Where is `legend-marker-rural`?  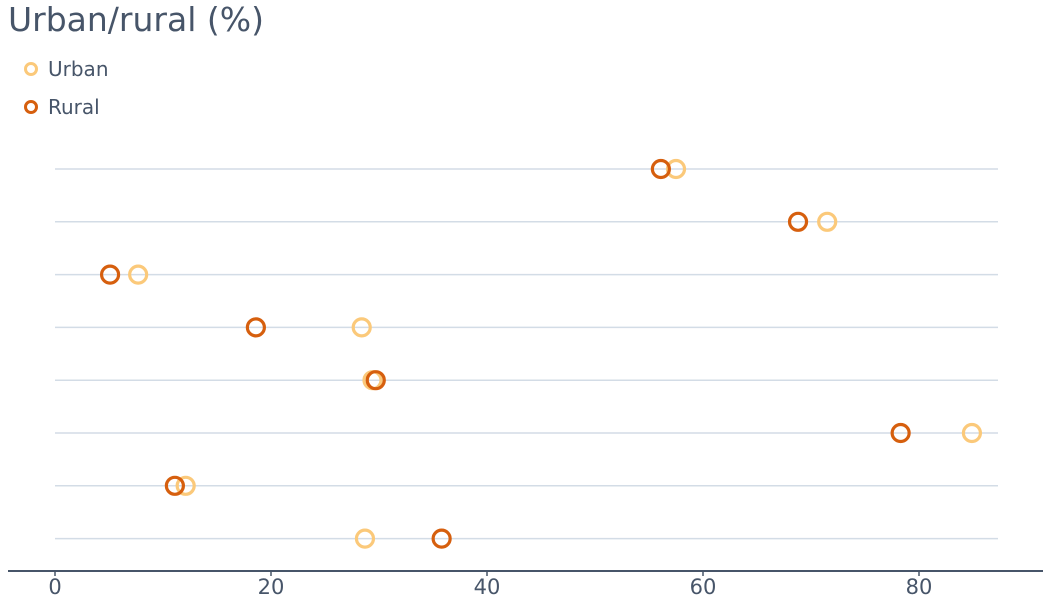
legend-marker-rural is located at coordinates (31, 107).